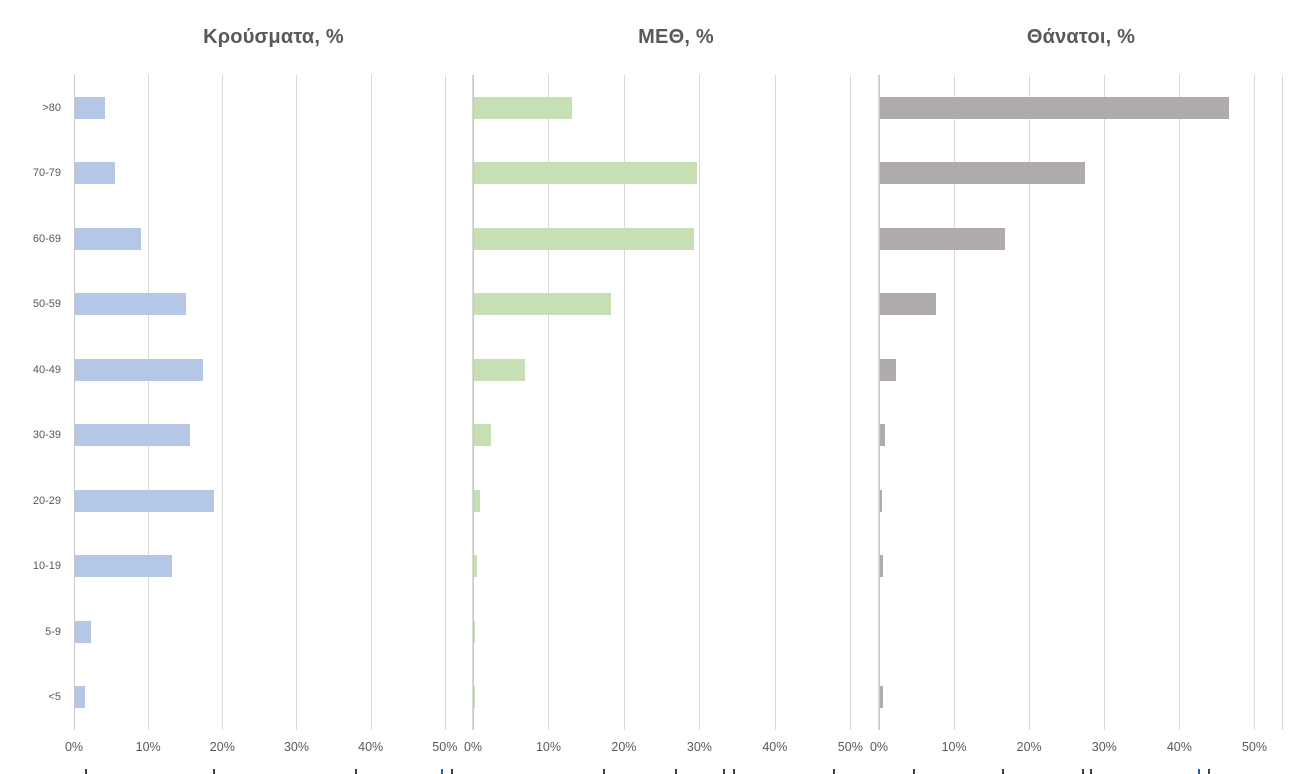 The height and width of the screenshot is (774, 1298). I want to click on category-label: 50-59, so click(46, 304).